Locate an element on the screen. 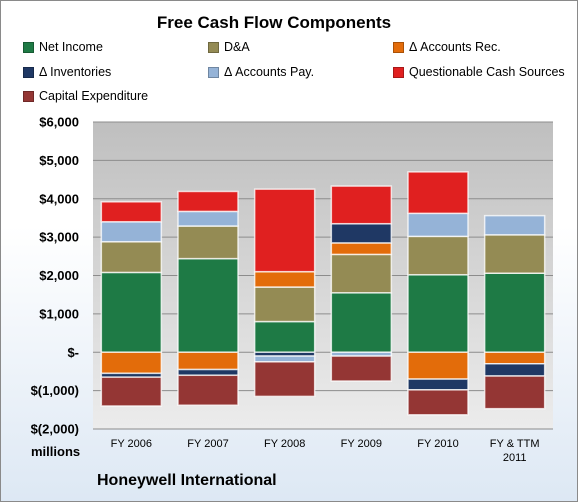  legend-label-capex: Capital Expenditure is located at coordinates (94, 96).